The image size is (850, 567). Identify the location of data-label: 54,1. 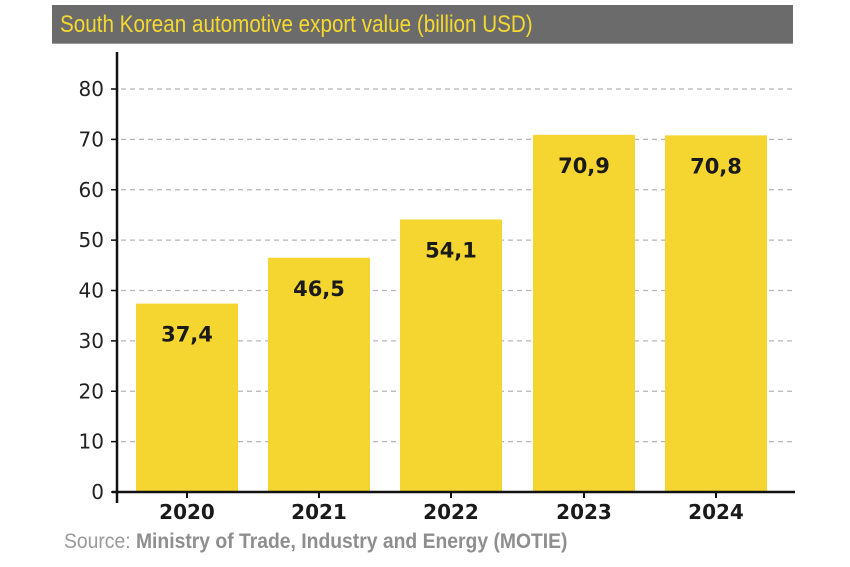
(451, 250).